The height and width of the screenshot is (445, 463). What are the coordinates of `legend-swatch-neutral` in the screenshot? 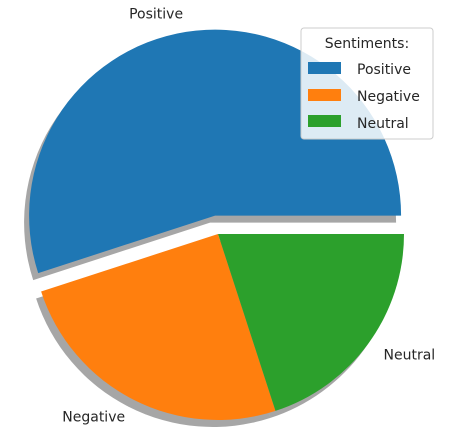 It's located at (324, 121).